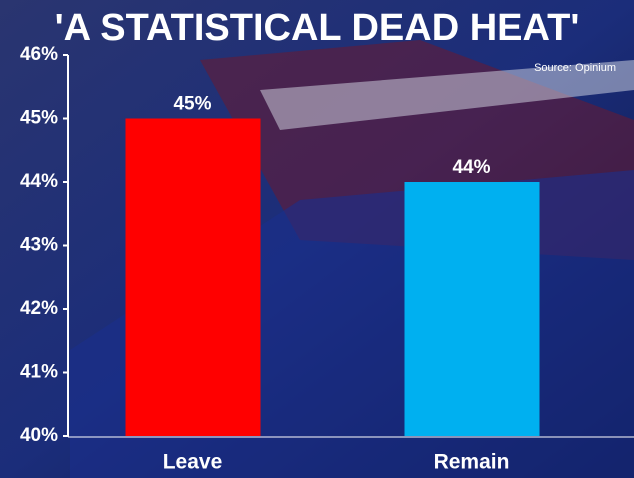 Image resolution: width=634 pixels, height=478 pixels. What do you see at coordinates (192, 104) in the screenshot?
I see `value-label: 45%` at bounding box center [192, 104].